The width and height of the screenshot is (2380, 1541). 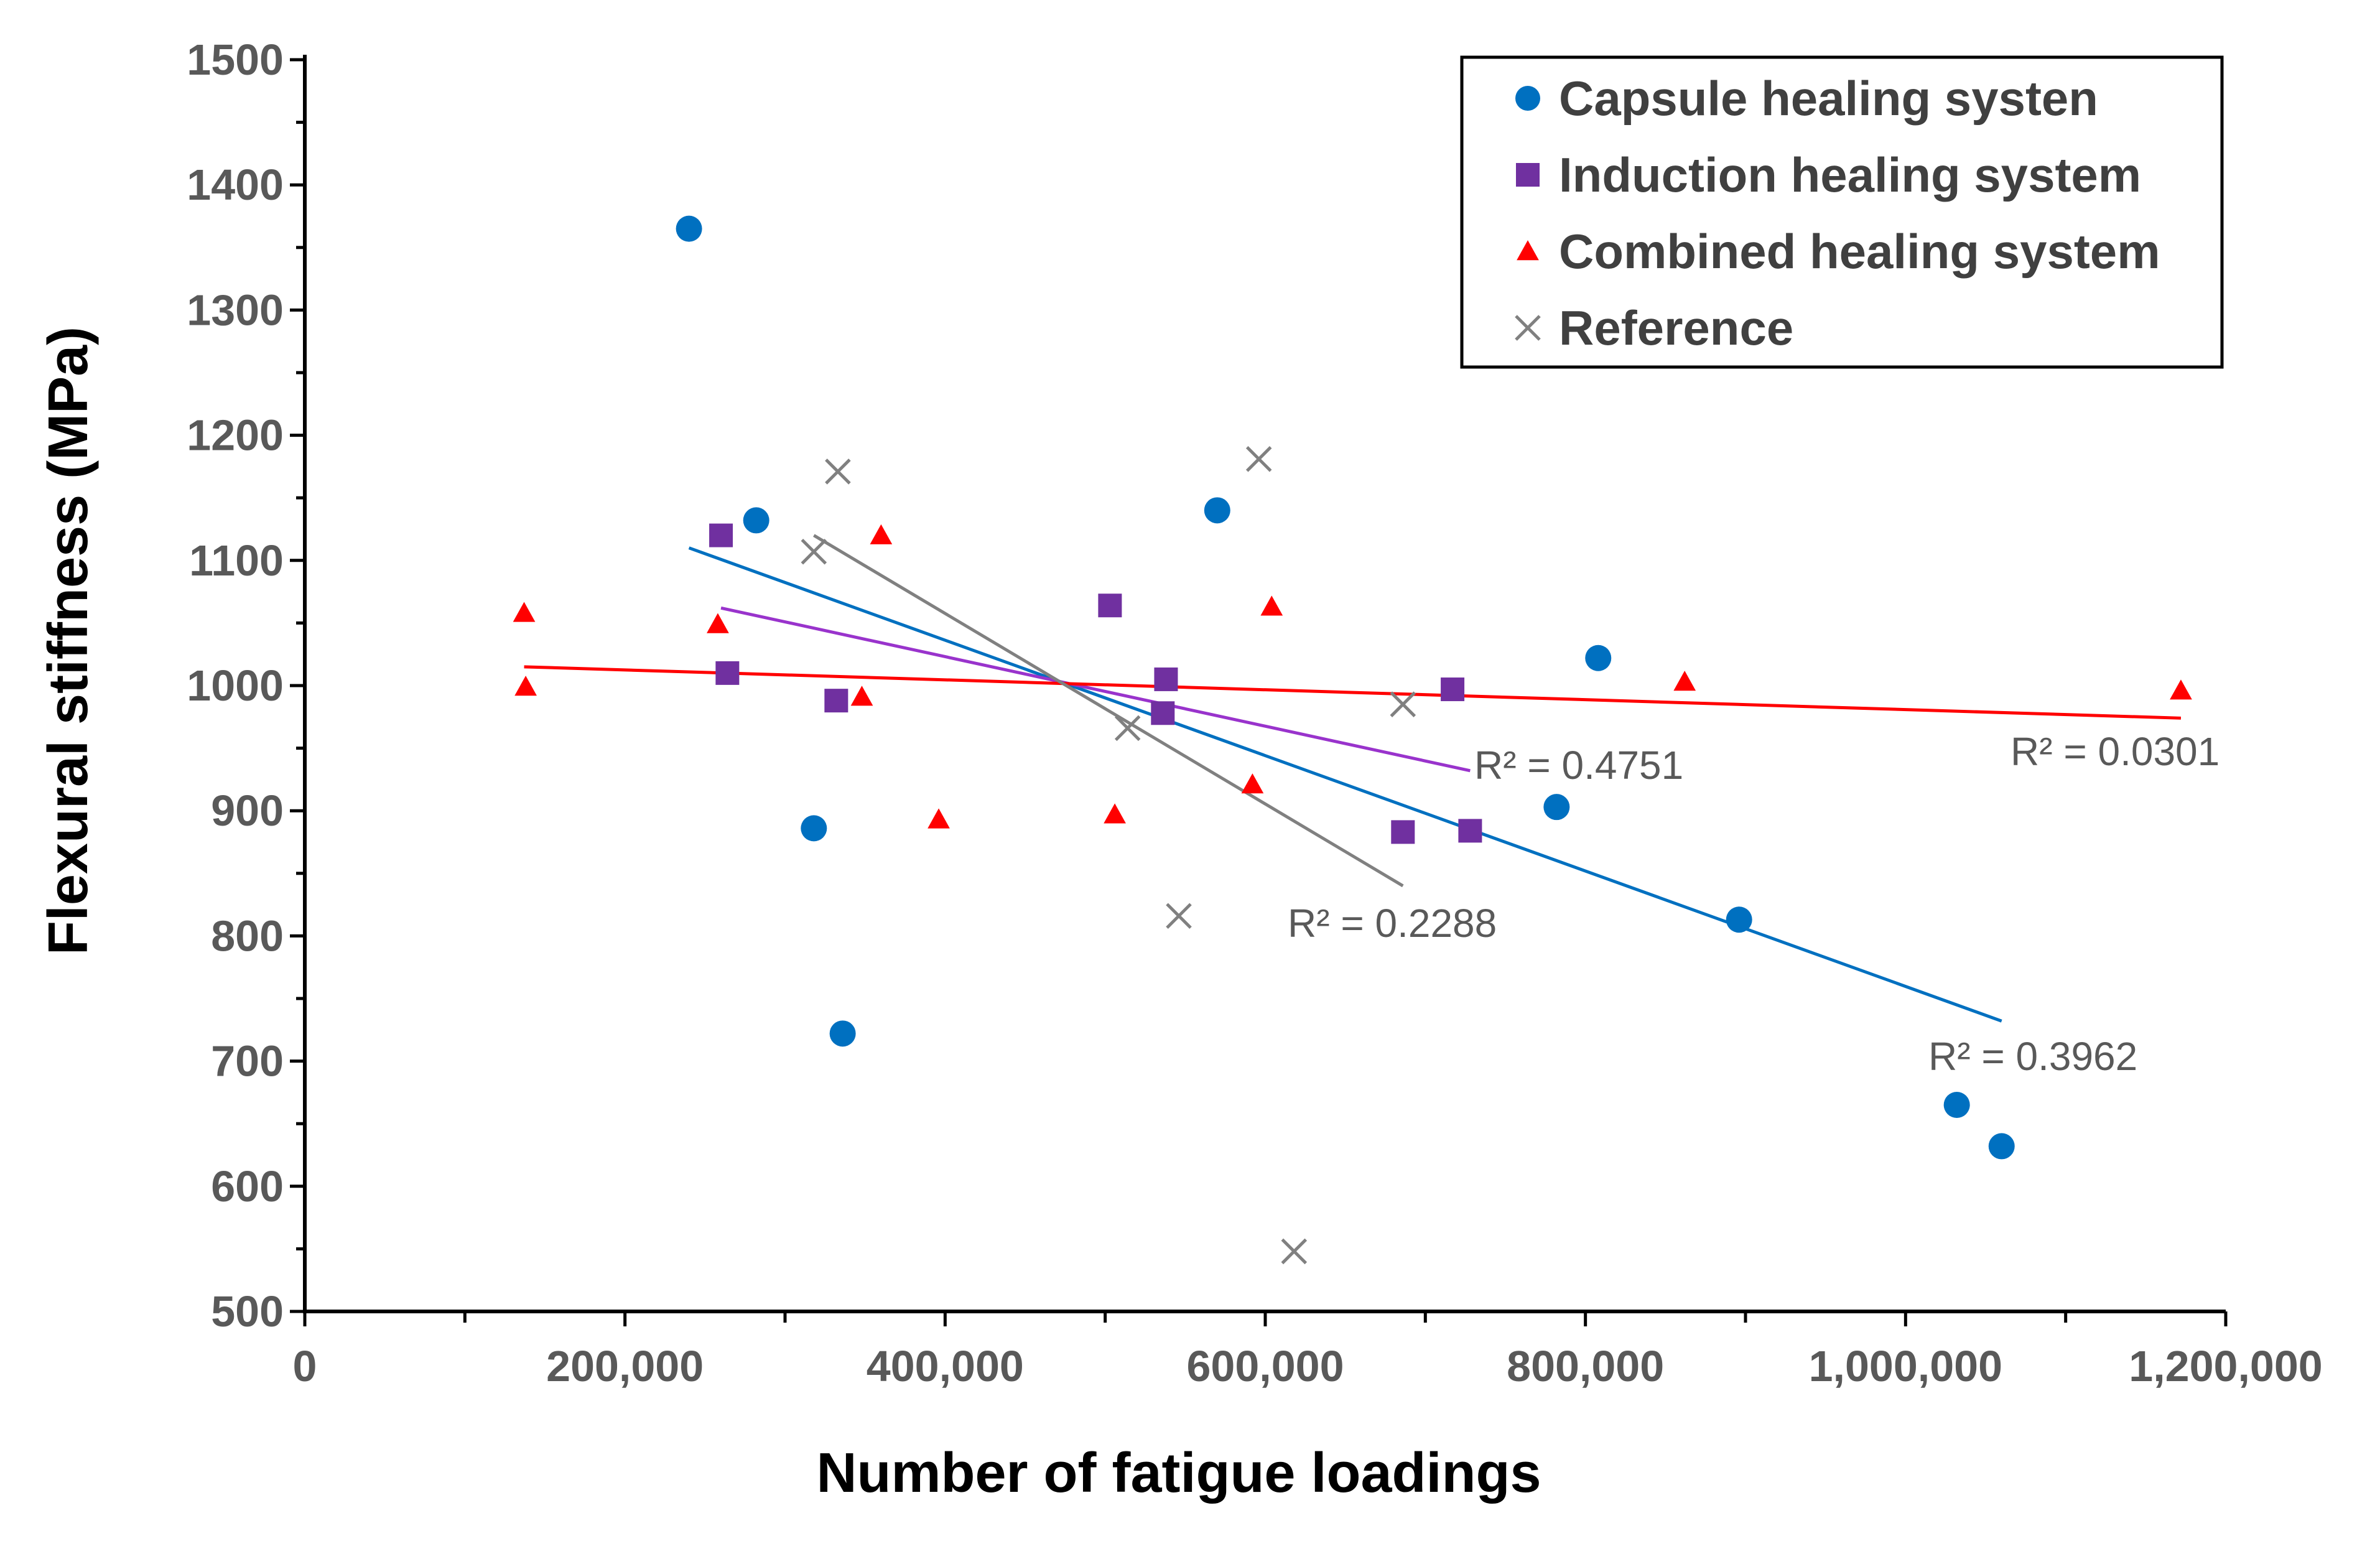 What do you see at coordinates (247, 1311) in the screenshot?
I see `y-tick-label: 500` at bounding box center [247, 1311].